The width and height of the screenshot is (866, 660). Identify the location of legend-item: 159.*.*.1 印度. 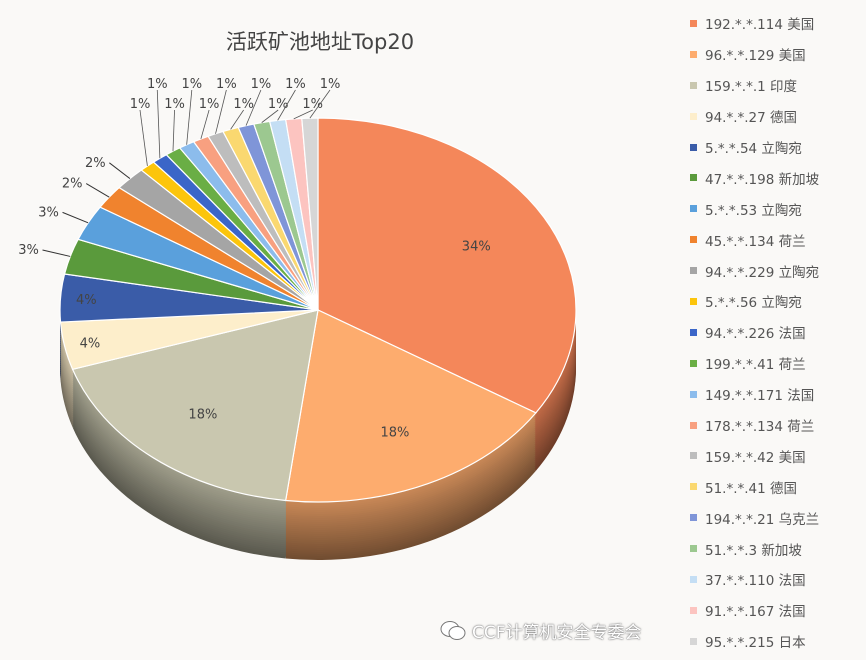
(754, 85).